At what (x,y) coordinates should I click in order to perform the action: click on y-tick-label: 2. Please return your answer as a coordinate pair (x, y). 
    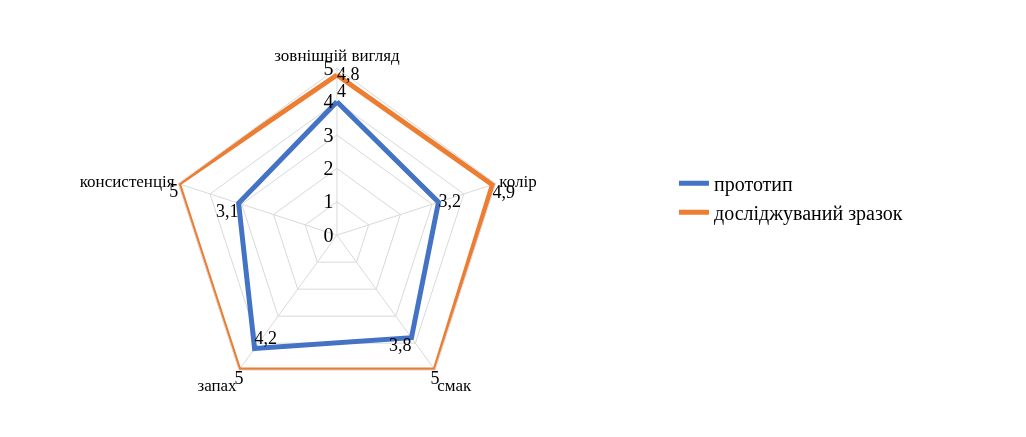
    Looking at the image, I should click on (328, 167).